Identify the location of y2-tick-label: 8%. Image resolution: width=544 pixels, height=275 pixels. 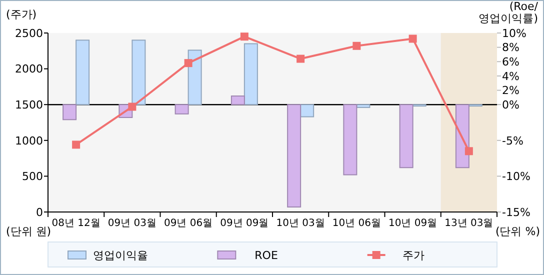
(511, 47).